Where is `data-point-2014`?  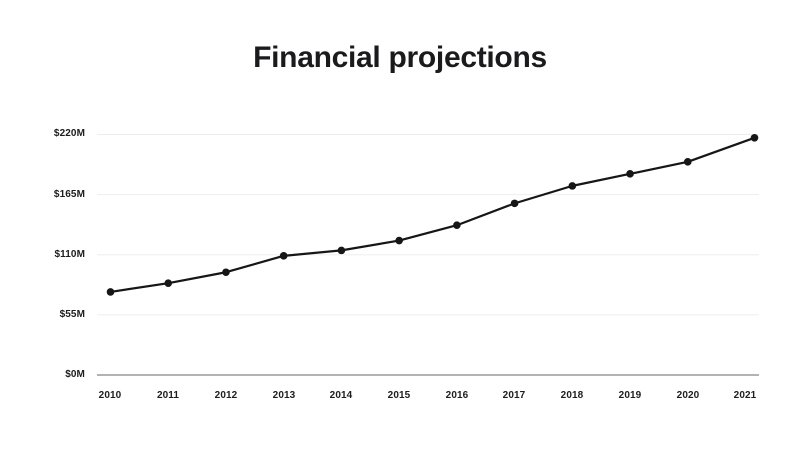
data-point-2014 is located at coordinates (341, 250).